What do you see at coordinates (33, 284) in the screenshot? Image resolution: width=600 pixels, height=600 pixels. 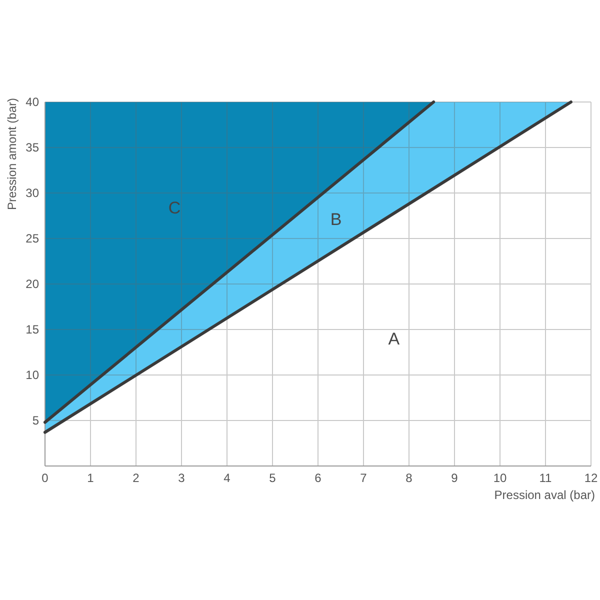 I see `y-tick-label: 20` at bounding box center [33, 284].